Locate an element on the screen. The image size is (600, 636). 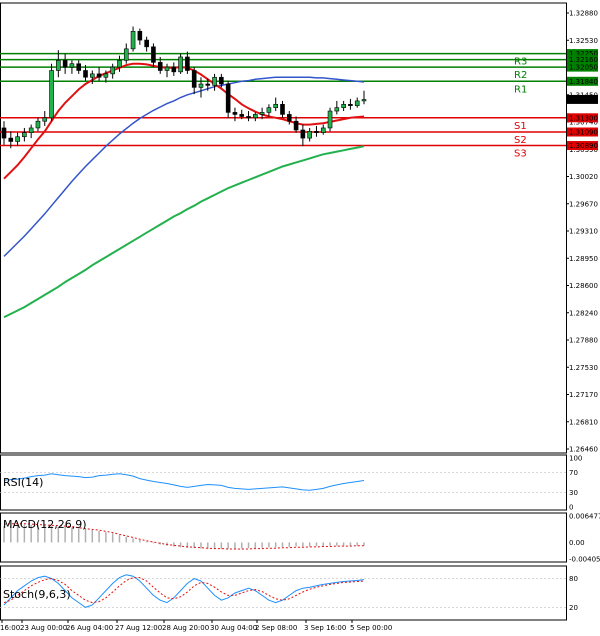
stoch-panel-frame is located at coordinates (283, 593).